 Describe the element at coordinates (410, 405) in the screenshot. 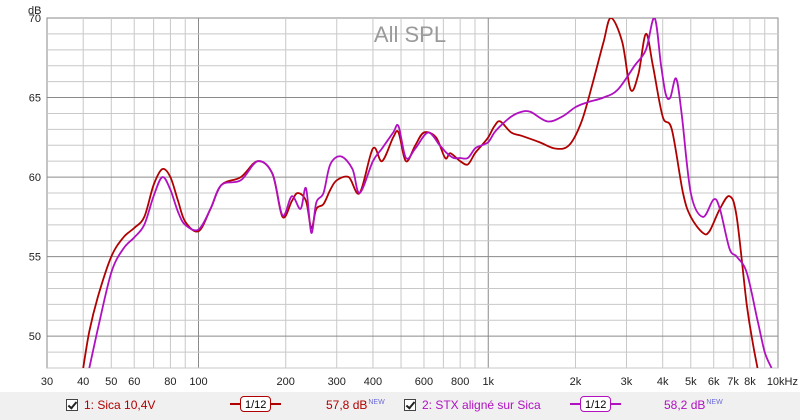

I see `trace-2-checkbox` at that location.